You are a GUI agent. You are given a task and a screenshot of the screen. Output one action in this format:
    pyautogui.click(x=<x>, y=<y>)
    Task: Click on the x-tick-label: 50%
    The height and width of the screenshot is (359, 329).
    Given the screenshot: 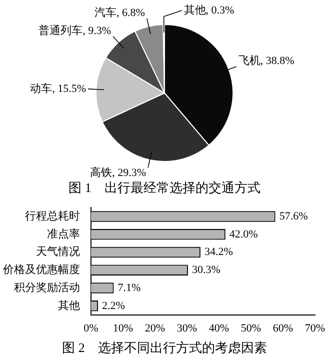 What is the action you would take?
    pyautogui.click(x=251, y=328)
    